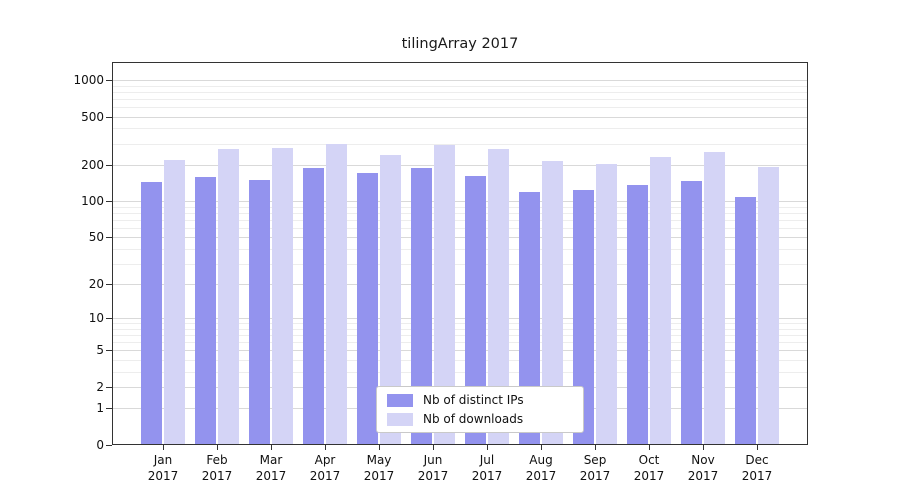 This screenshot has height=500, width=900. I want to click on x-axis-label-jul: Jul 2017, so click(487, 468).